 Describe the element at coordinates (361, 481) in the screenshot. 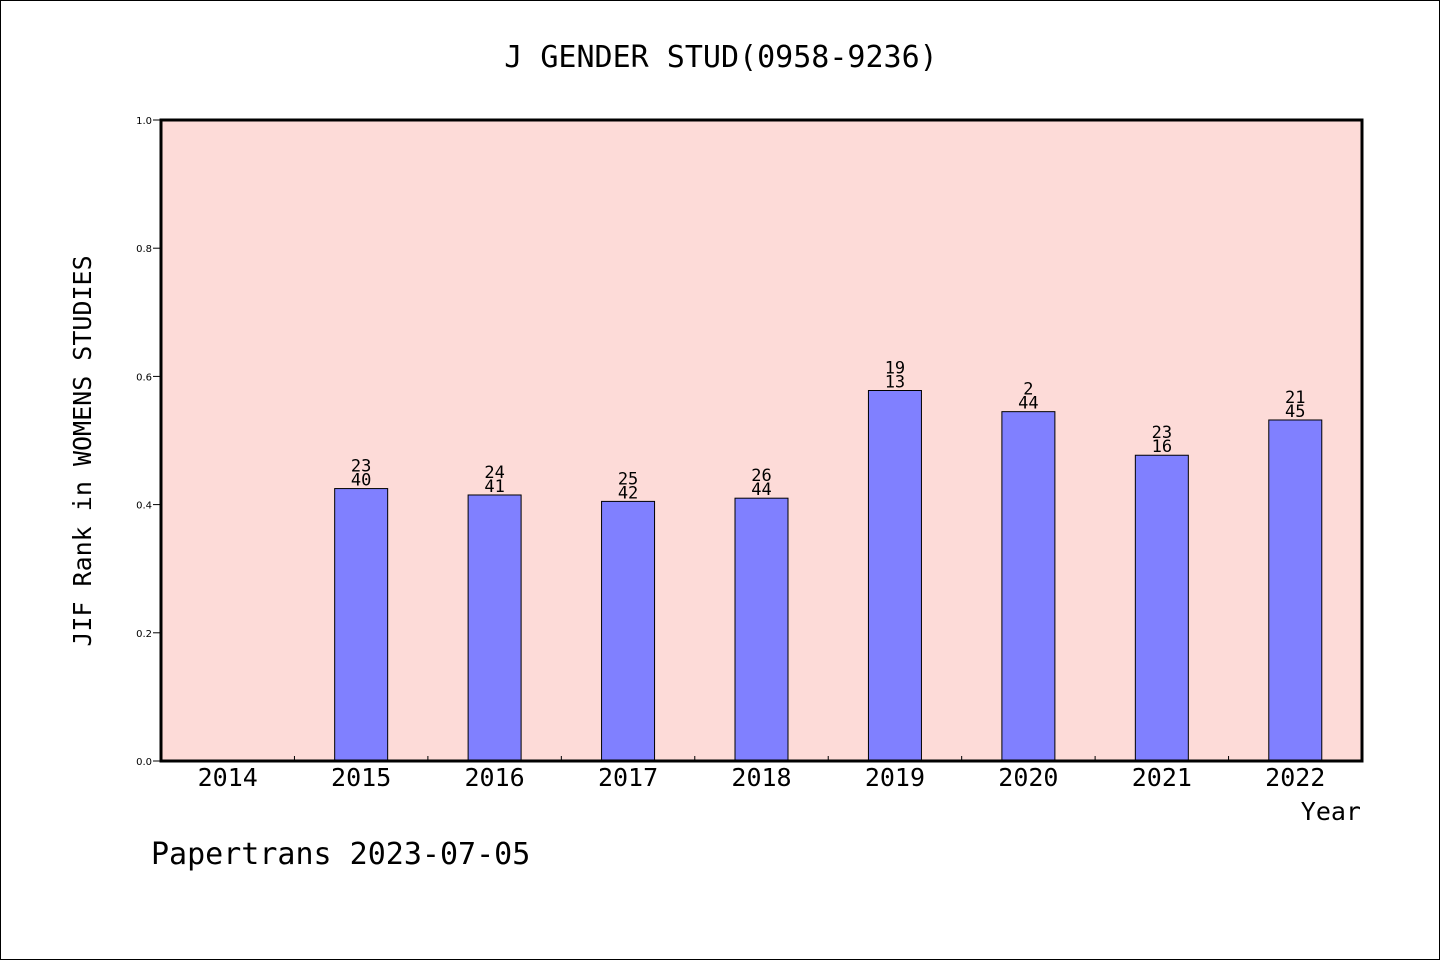

I see `bar-label-bottom: 40` at that location.